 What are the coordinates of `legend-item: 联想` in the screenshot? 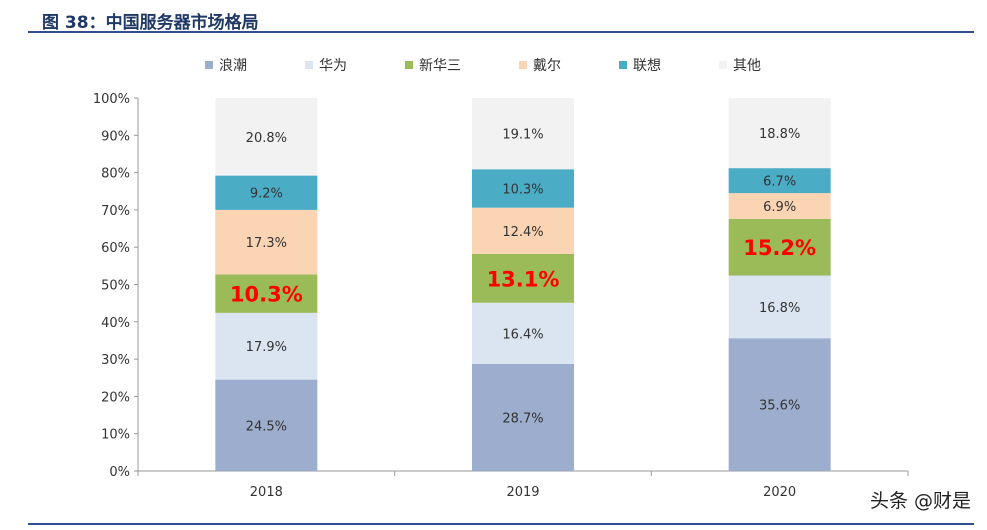 It's located at (640, 65).